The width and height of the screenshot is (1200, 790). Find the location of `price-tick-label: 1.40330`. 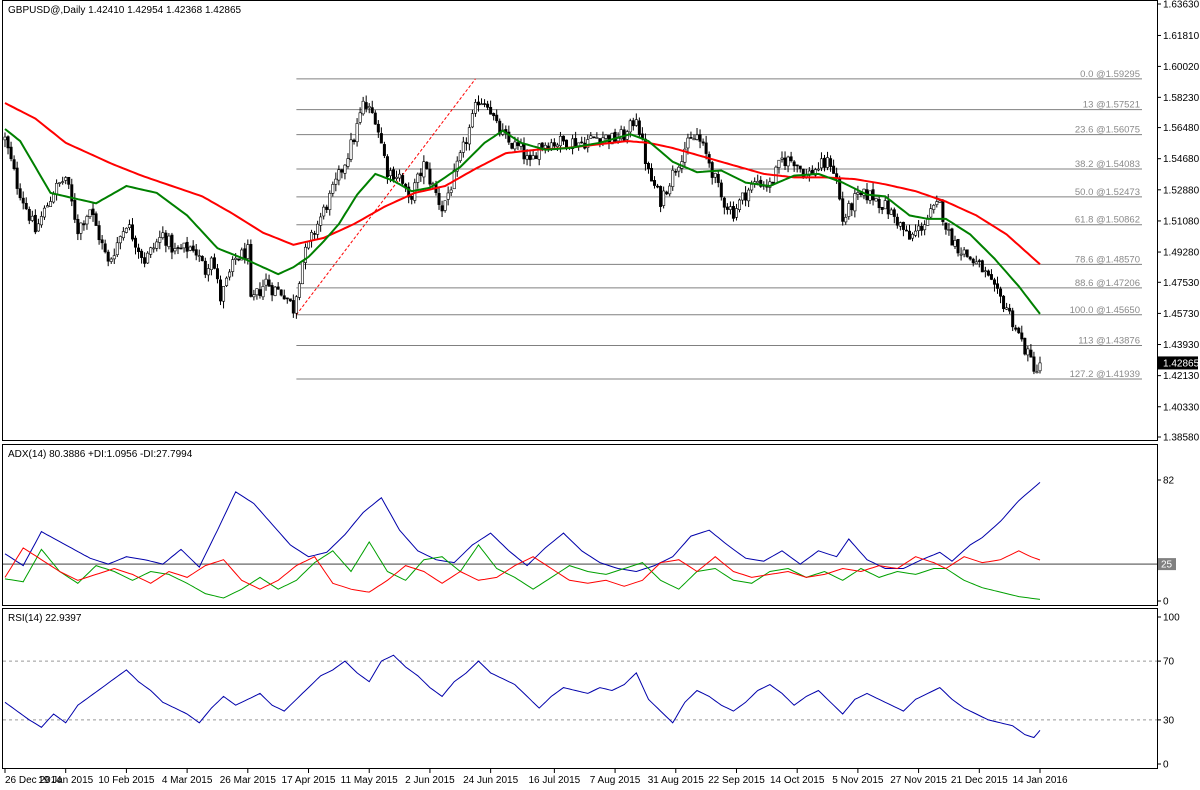

price-tick-label: 1.40330 is located at coordinates (1181, 407).